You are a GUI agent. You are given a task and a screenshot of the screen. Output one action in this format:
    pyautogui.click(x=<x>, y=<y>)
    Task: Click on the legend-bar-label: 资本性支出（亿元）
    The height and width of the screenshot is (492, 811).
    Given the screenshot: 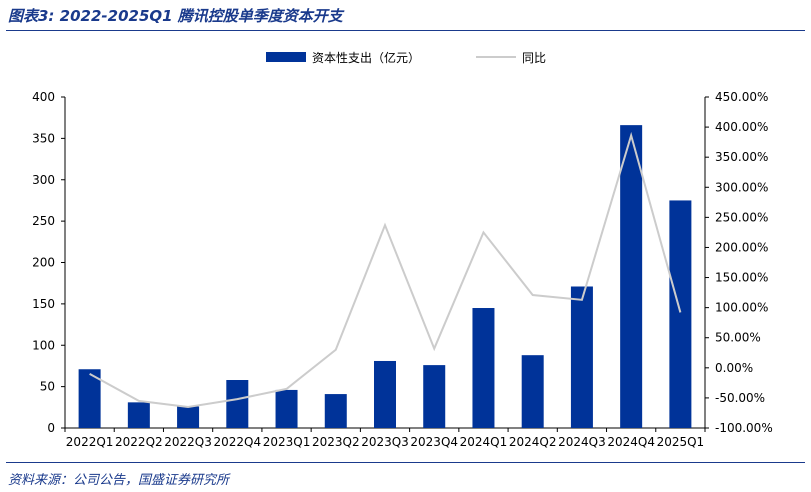 What is the action you would take?
    pyautogui.click(x=366, y=57)
    